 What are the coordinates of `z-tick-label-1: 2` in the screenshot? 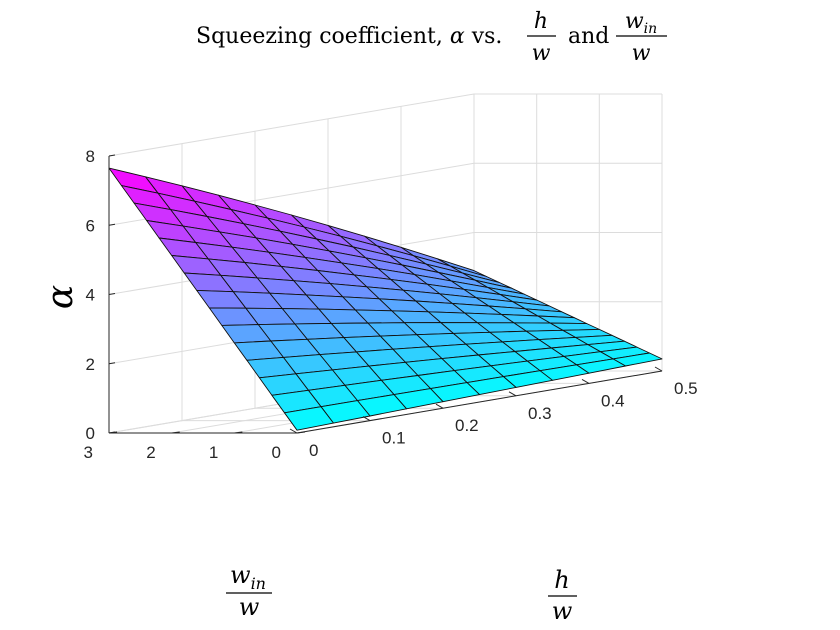 It's located at (90, 364).